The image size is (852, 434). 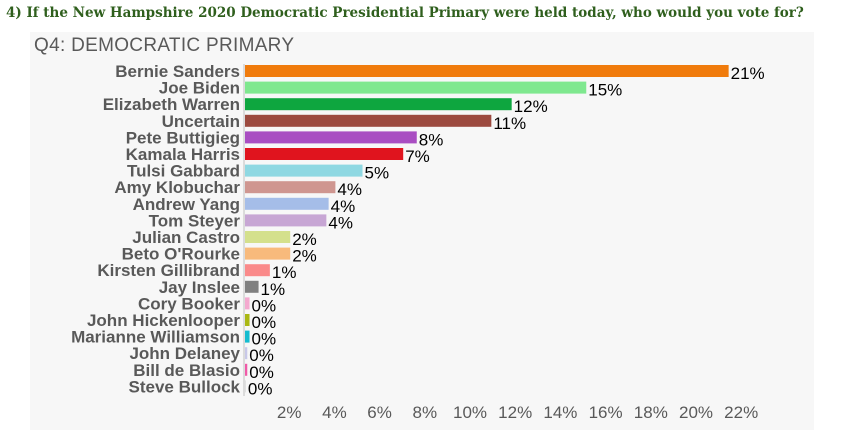 What do you see at coordinates (177, 71) in the screenshot?
I see `category-label: Bernie Sanders` at bounding box center [177, 71].